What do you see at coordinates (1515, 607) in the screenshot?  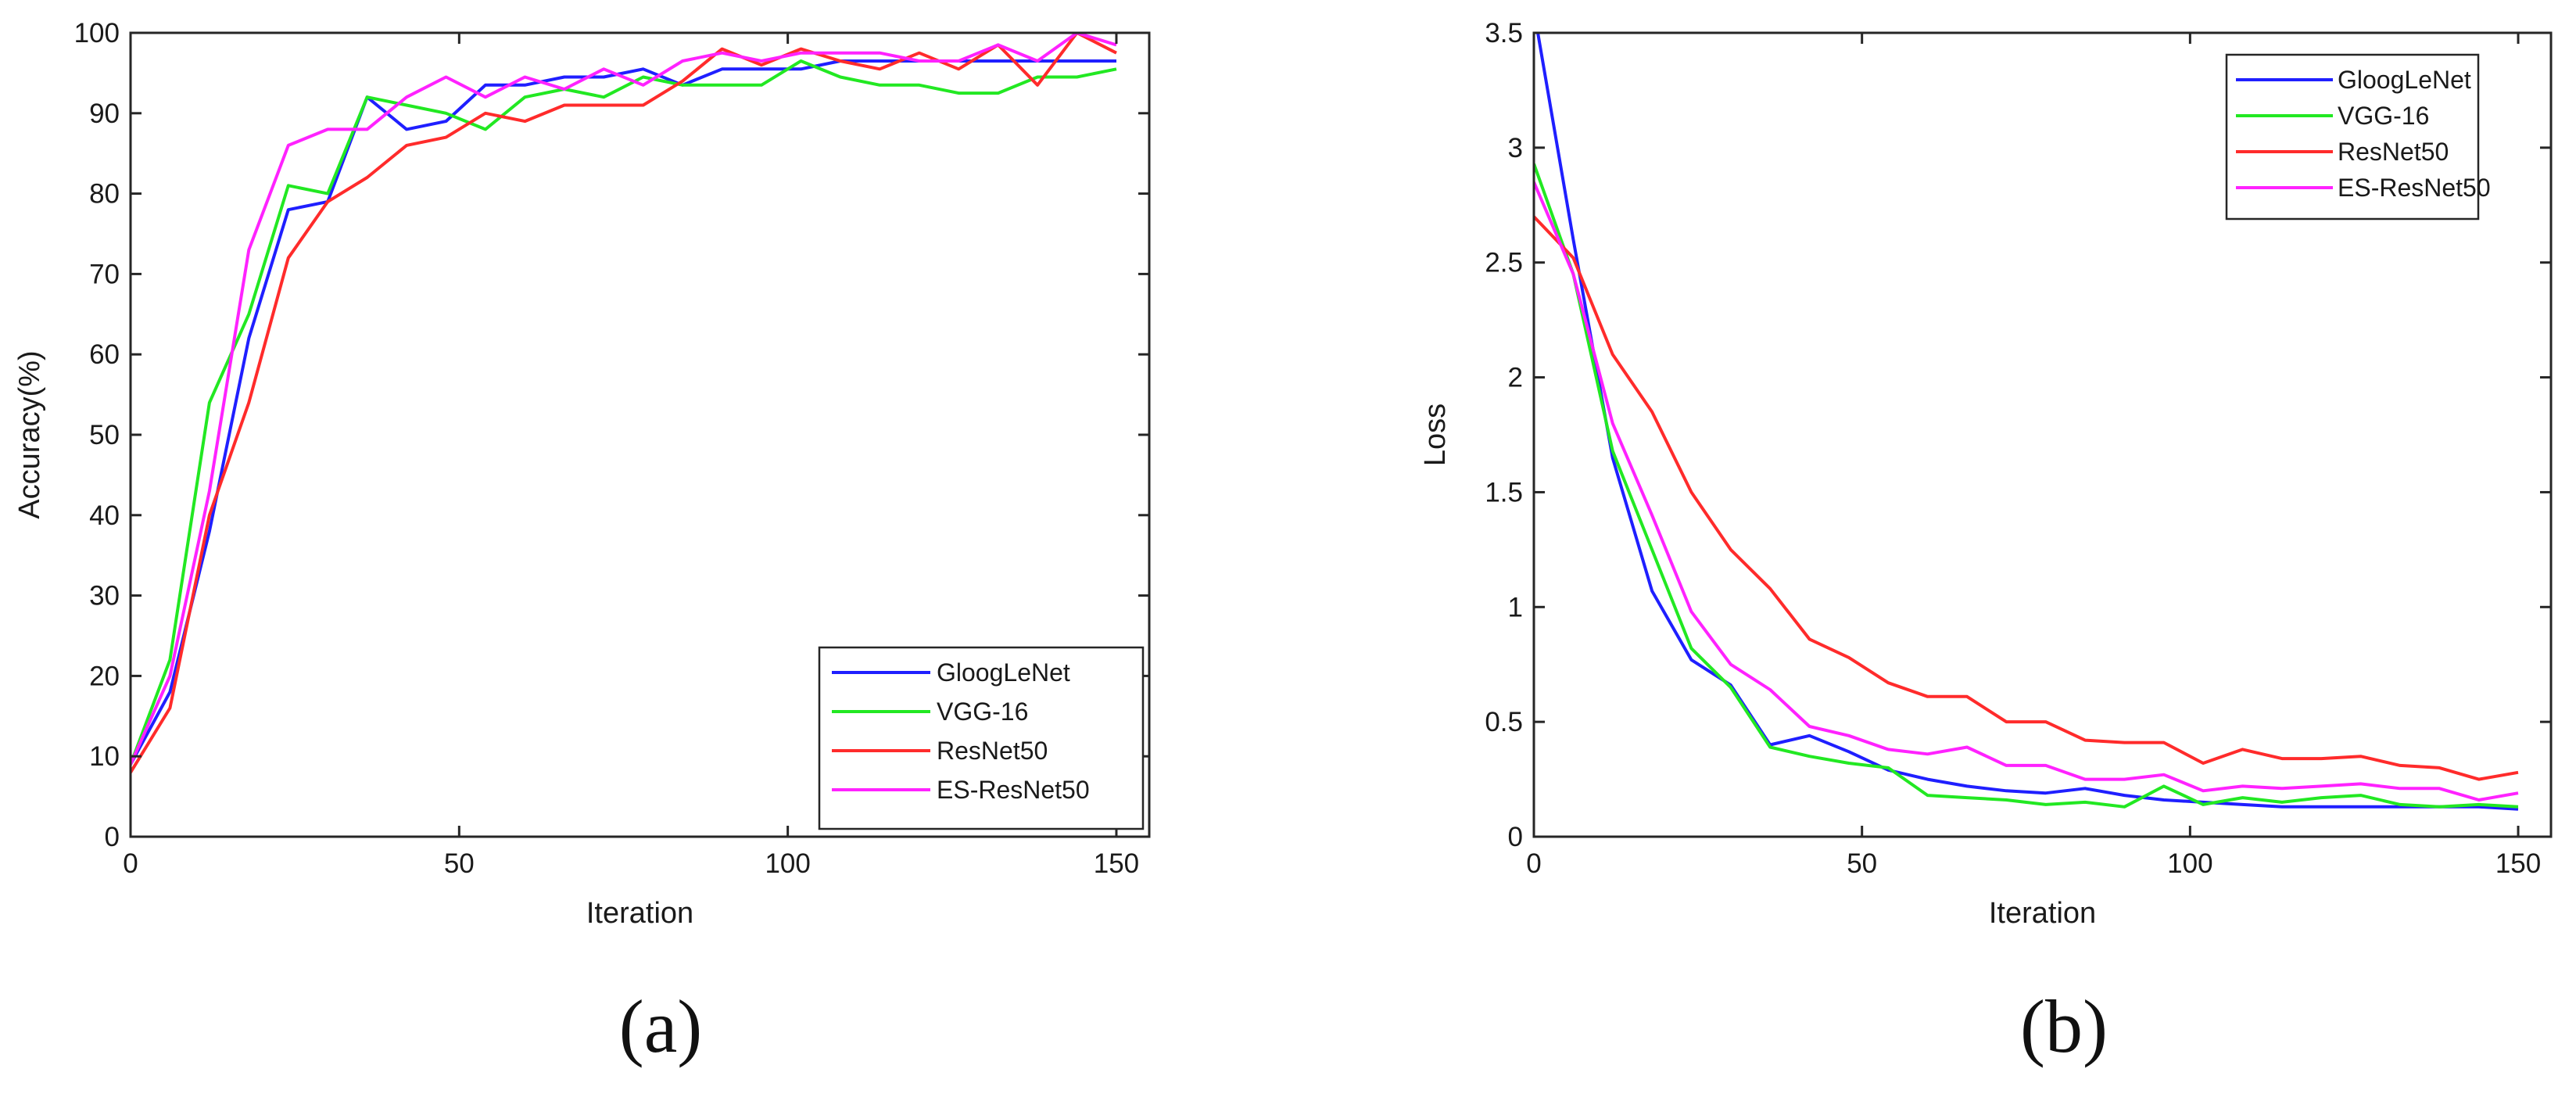 I see `y-tick-label: 1` at bounding box center [1515, 607].